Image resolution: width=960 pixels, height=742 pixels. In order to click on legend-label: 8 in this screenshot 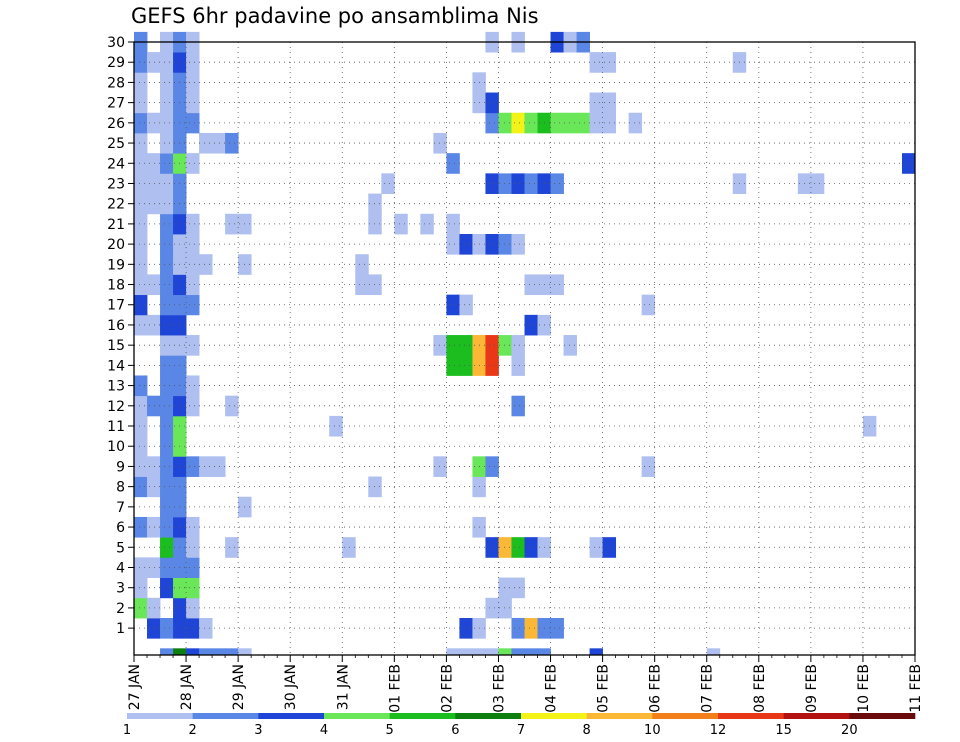, I will do `click(587, 730)`.